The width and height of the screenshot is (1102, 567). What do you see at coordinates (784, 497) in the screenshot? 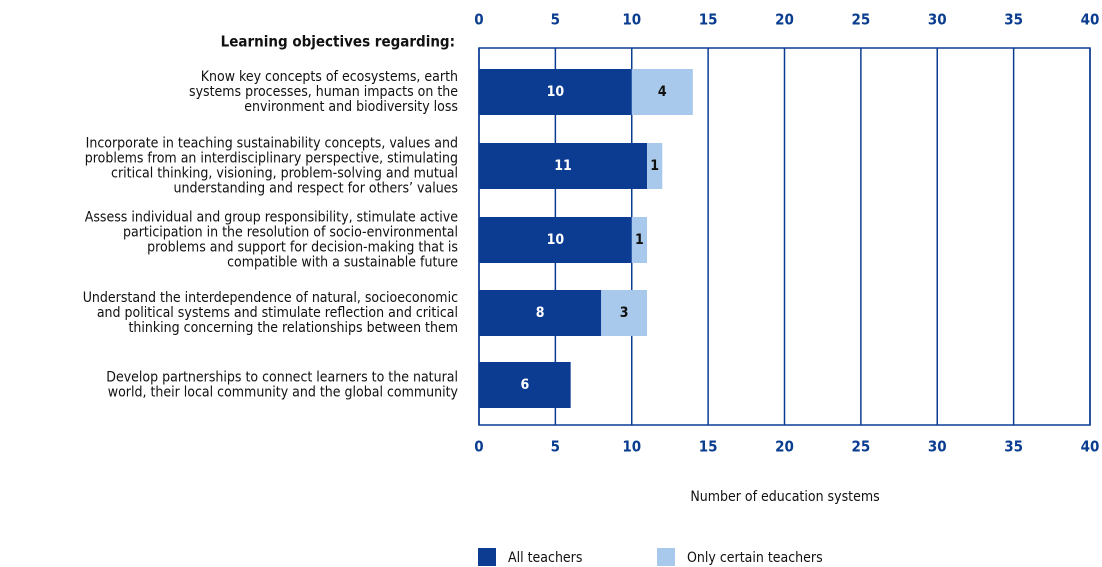
I see `x-axis-label: Number of education systems` at bounding box center [784, 497].